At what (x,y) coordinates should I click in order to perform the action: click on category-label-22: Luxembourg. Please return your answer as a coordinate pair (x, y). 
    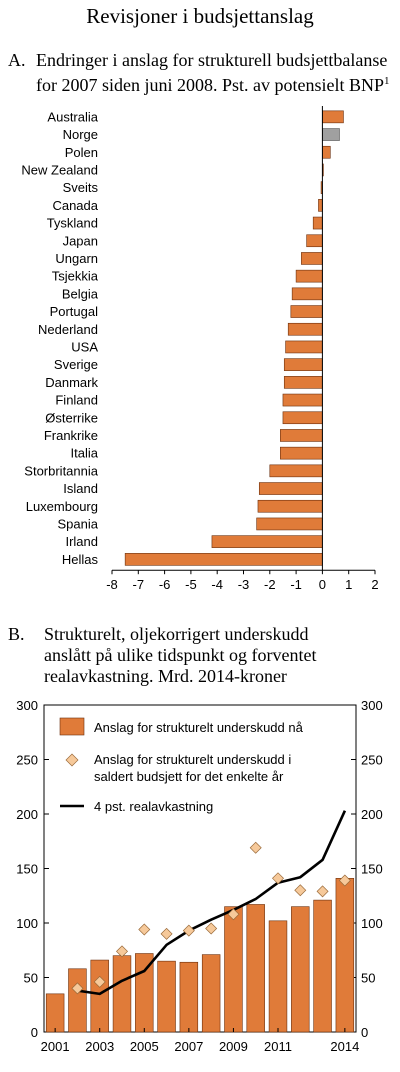
    Looking at the image, I should click on (62, 506).